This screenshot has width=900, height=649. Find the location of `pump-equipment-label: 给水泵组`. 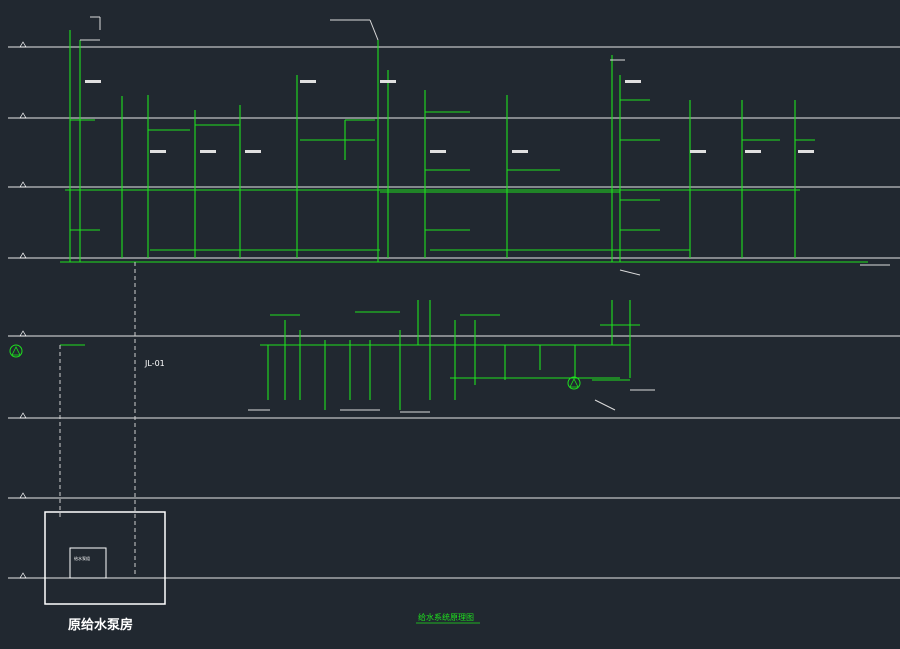

pump-equipment-label: 给水泵组 is located at coordinates (82, 558).